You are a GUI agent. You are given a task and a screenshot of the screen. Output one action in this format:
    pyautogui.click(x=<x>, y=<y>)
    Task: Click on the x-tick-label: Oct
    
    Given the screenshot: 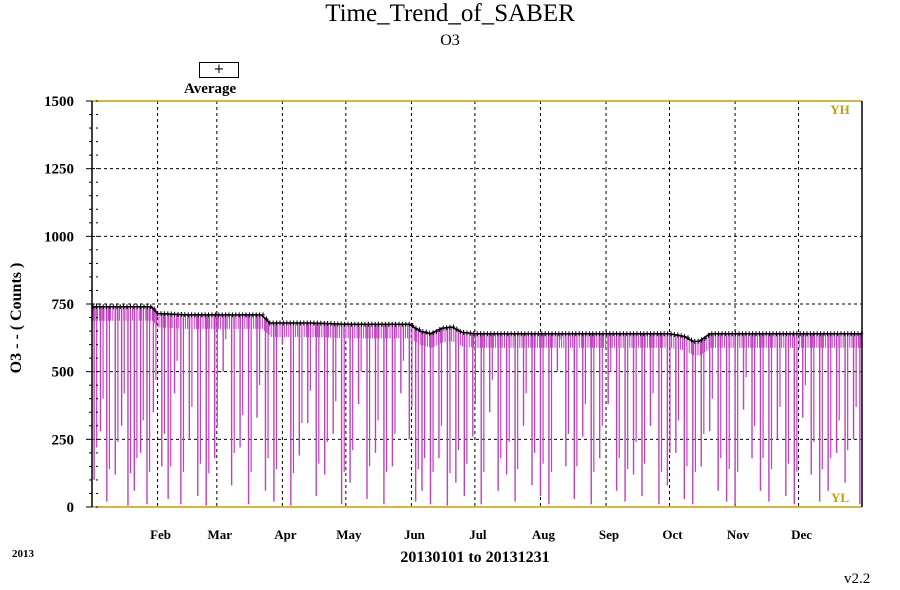 What is the action you would take?
    pyautogui.click(x=672, y=534)
    